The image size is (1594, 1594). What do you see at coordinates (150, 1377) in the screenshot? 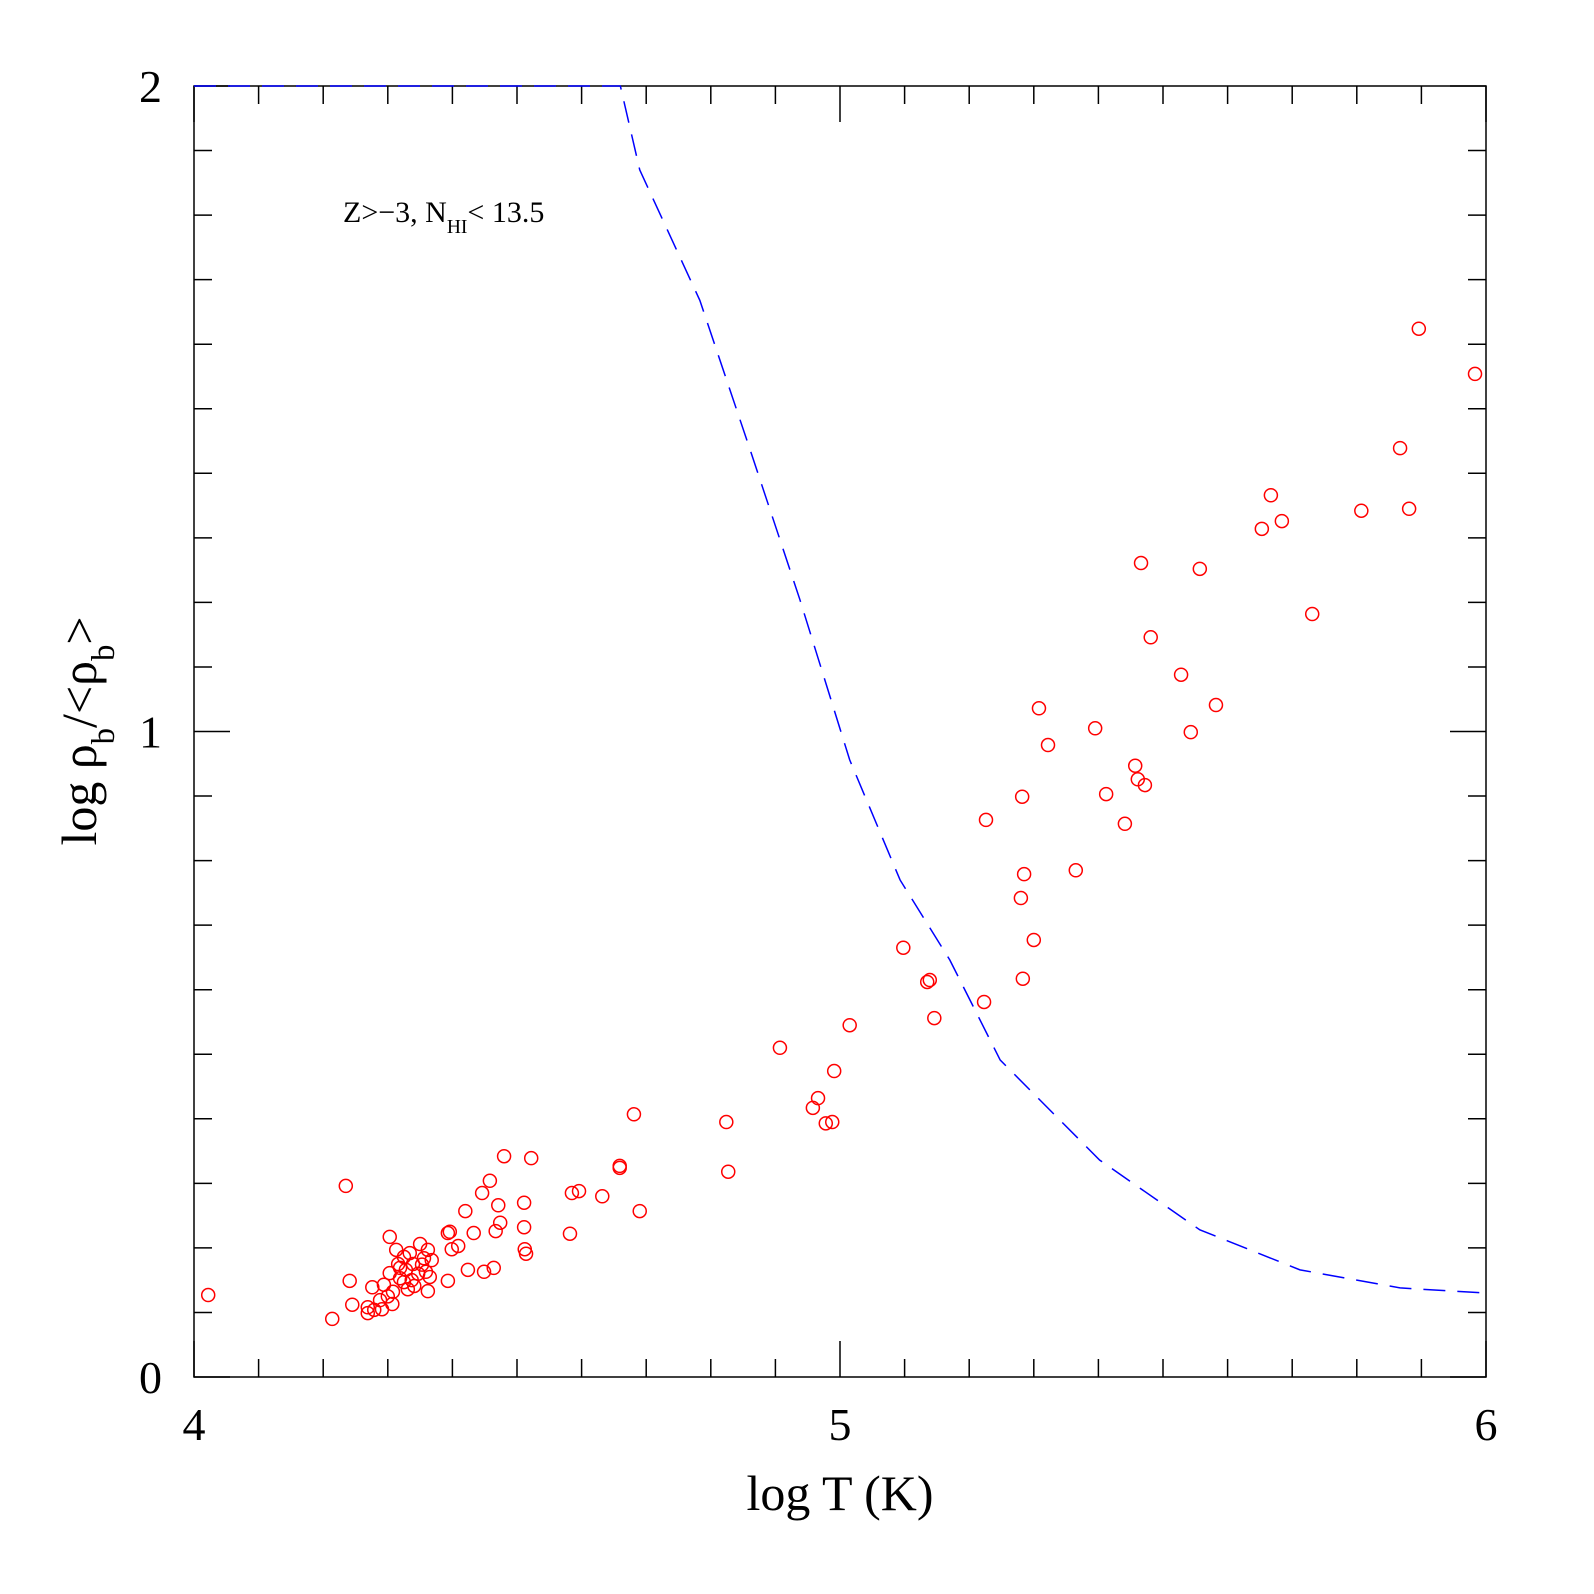
I see `y-tick-label: 0` at bounding box center [150, 1377].